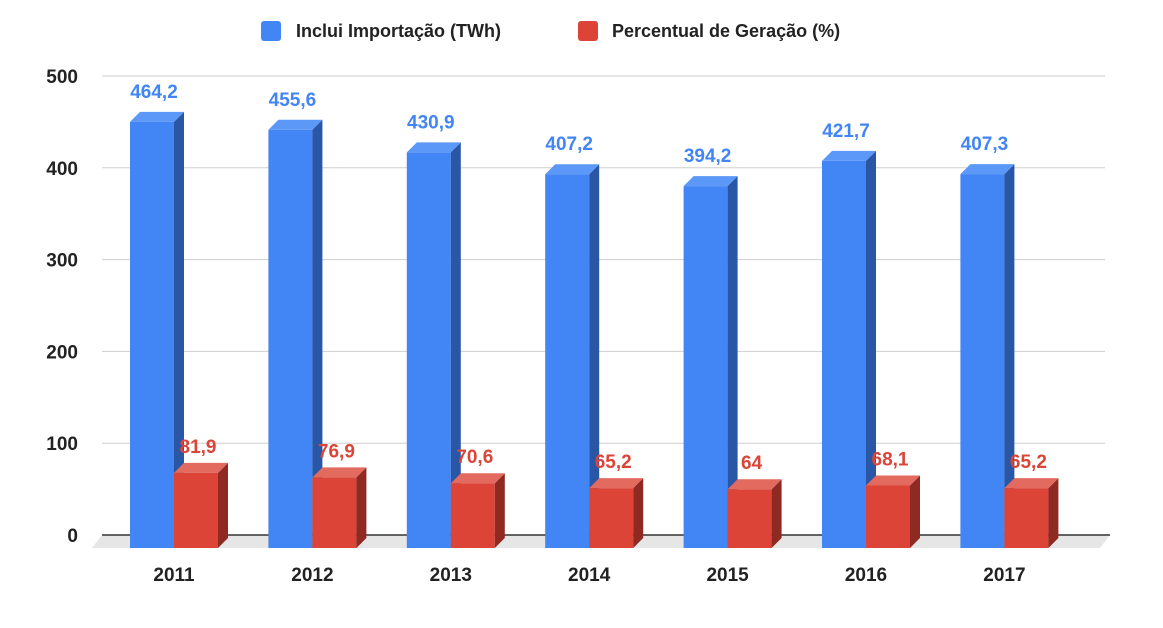 The image size is (1163, 628). I want to click on x-axis: 2011 2012 2013 2014 2015 2016 2017, so click(589, 575).